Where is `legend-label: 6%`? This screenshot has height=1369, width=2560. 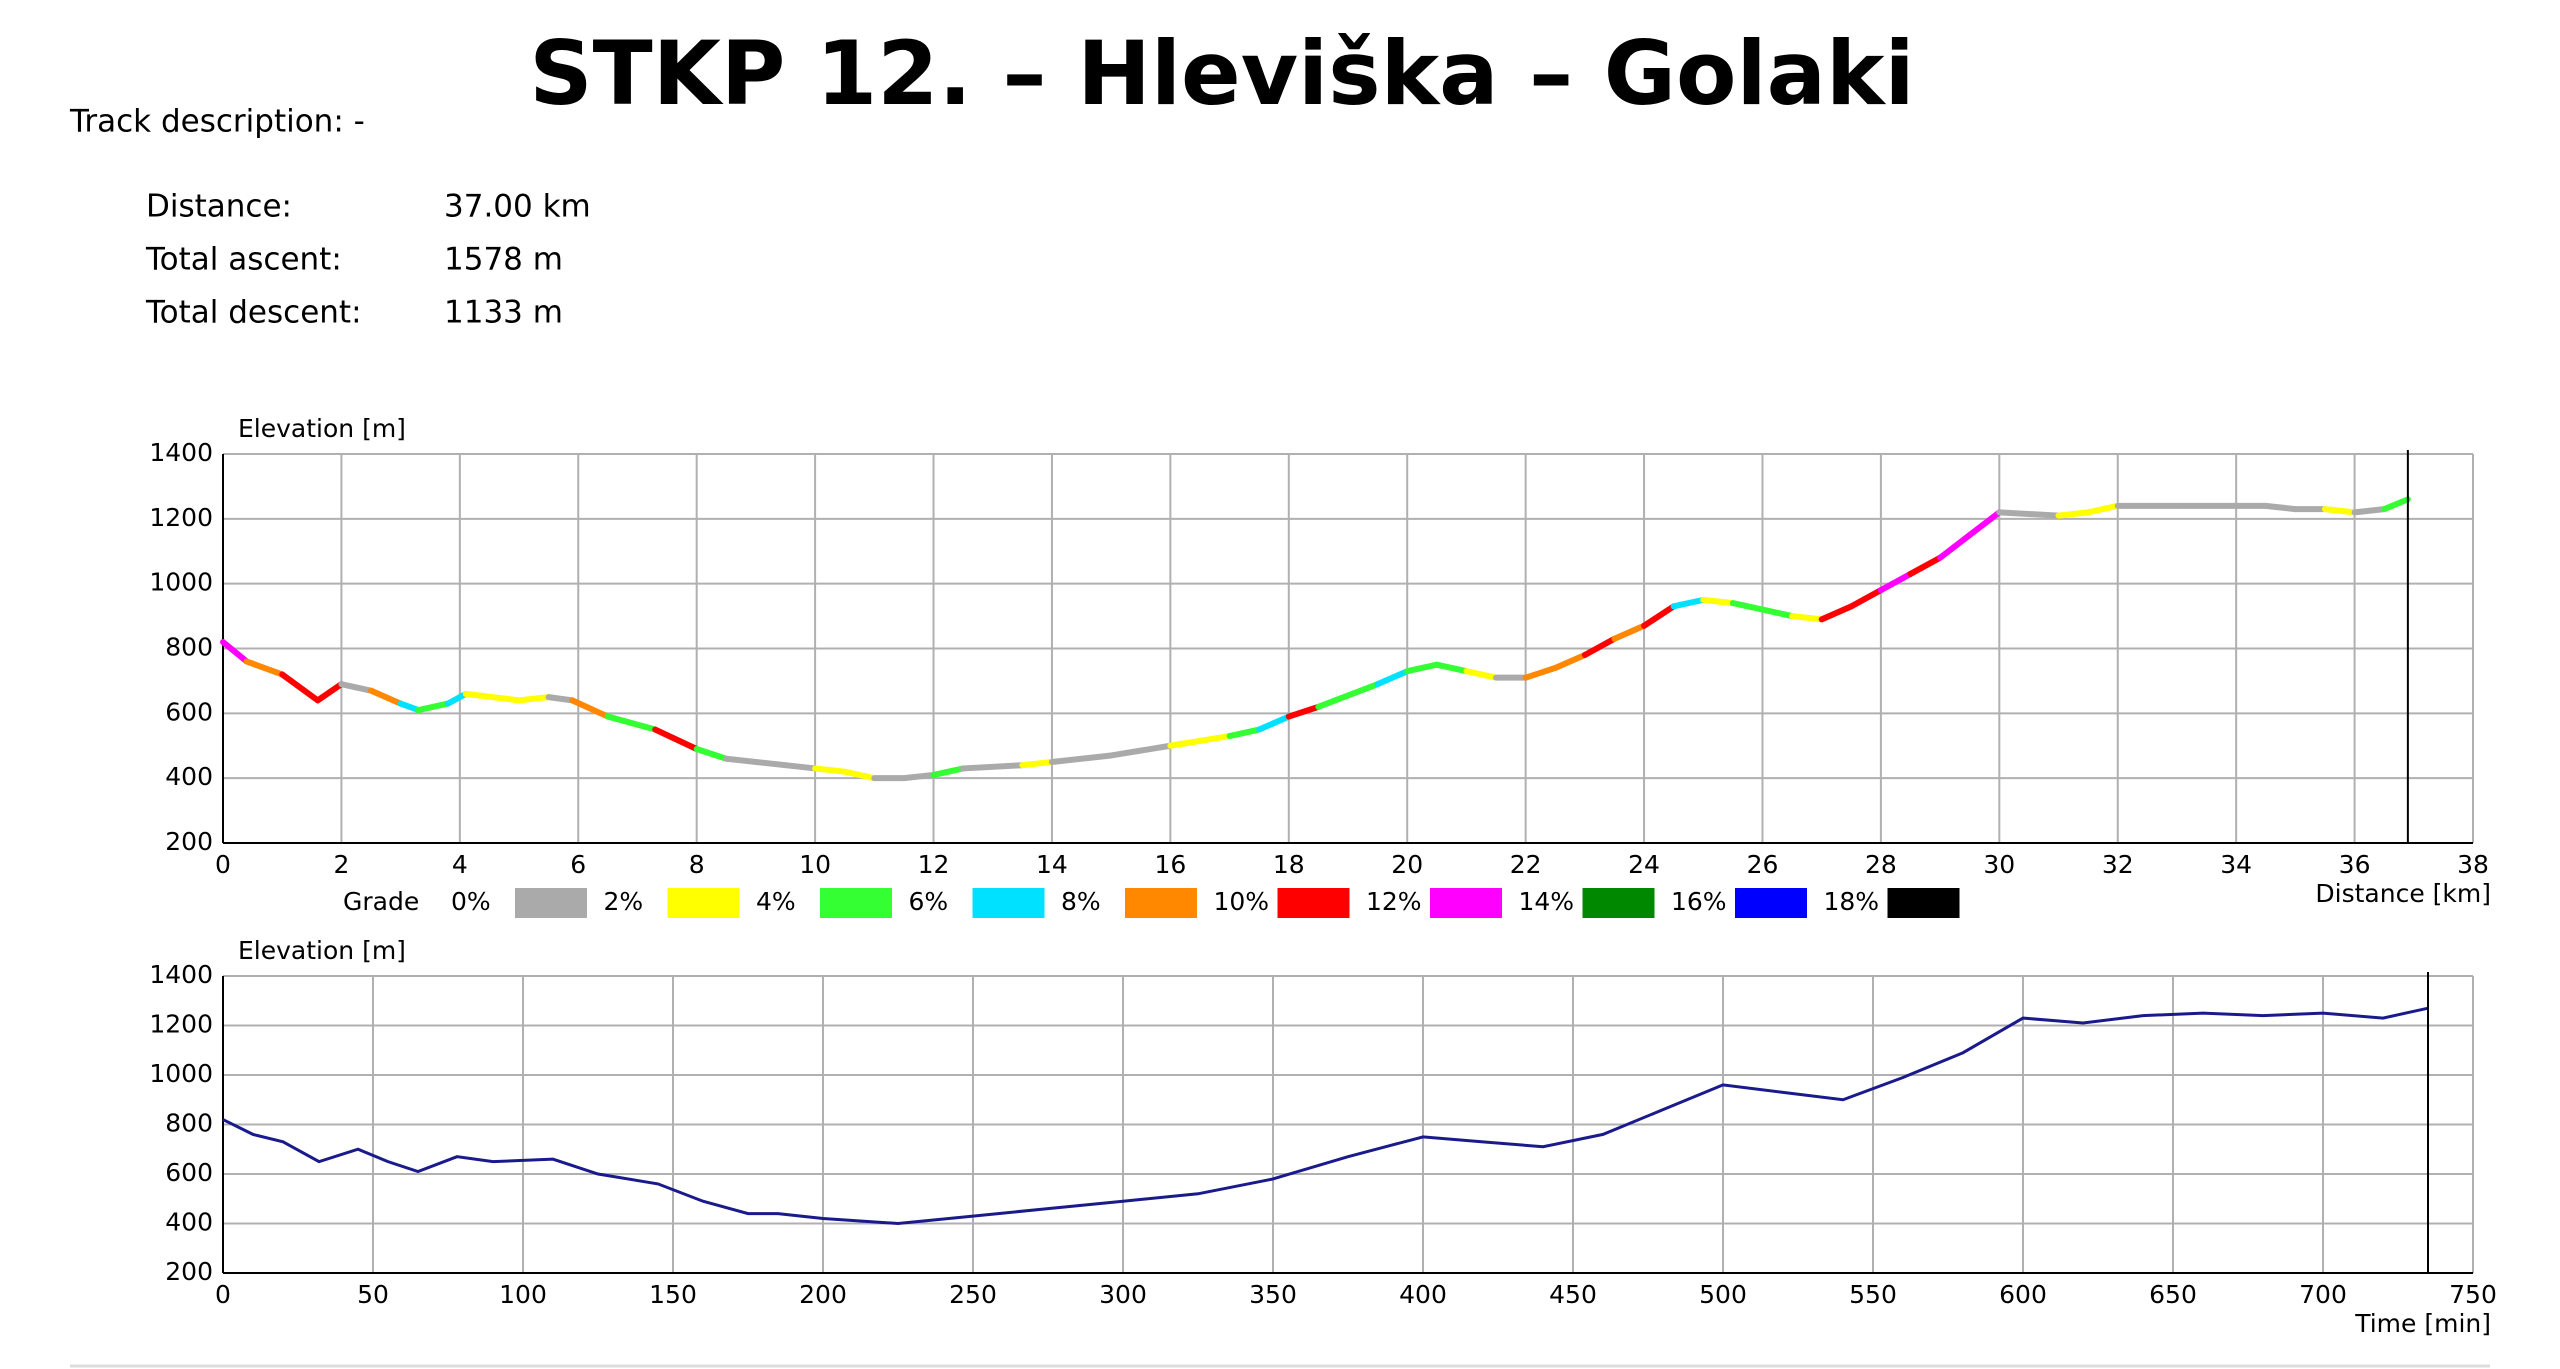
legend-label: 6% is located at coordinates (929, 901).